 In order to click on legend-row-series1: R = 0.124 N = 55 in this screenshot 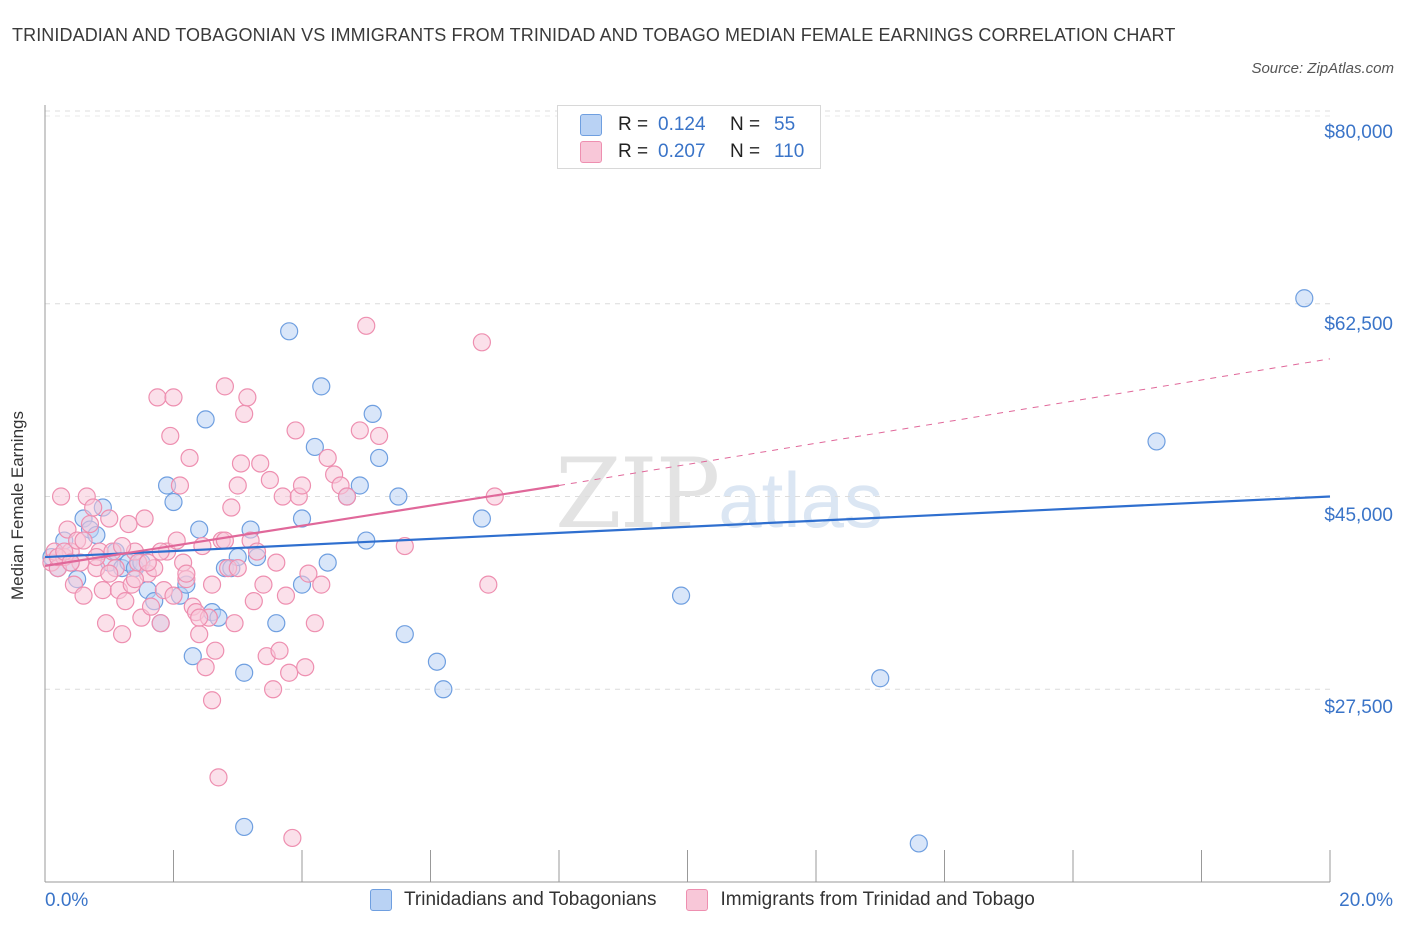, I will do `click(687, 125)`.